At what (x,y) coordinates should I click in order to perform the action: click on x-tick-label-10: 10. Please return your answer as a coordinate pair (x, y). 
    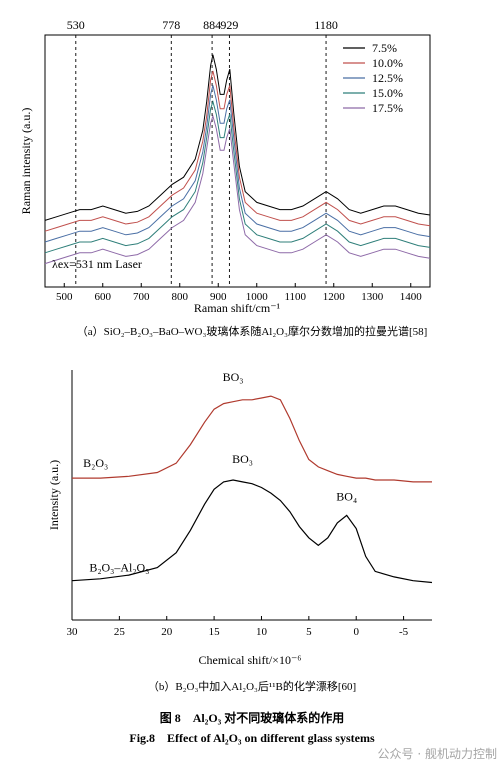
    Looking at the image, I should click on (262, 632).